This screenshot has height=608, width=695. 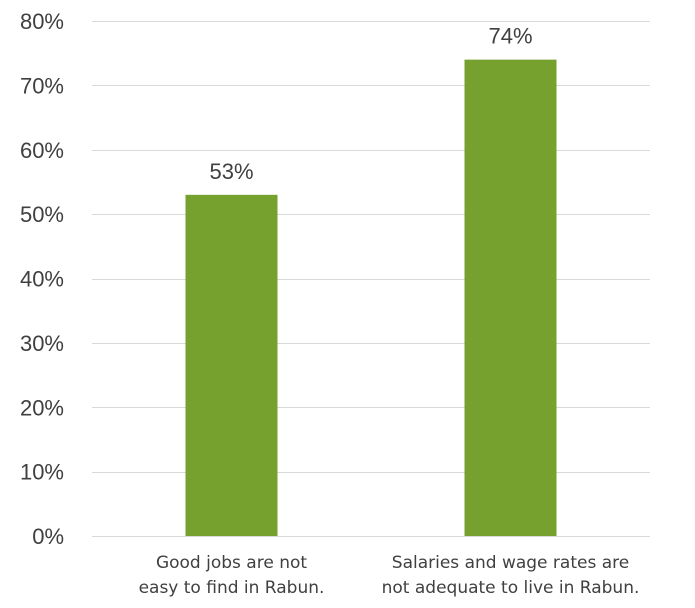 I want to click on data-label: 53%, so click(x=231, y=171).